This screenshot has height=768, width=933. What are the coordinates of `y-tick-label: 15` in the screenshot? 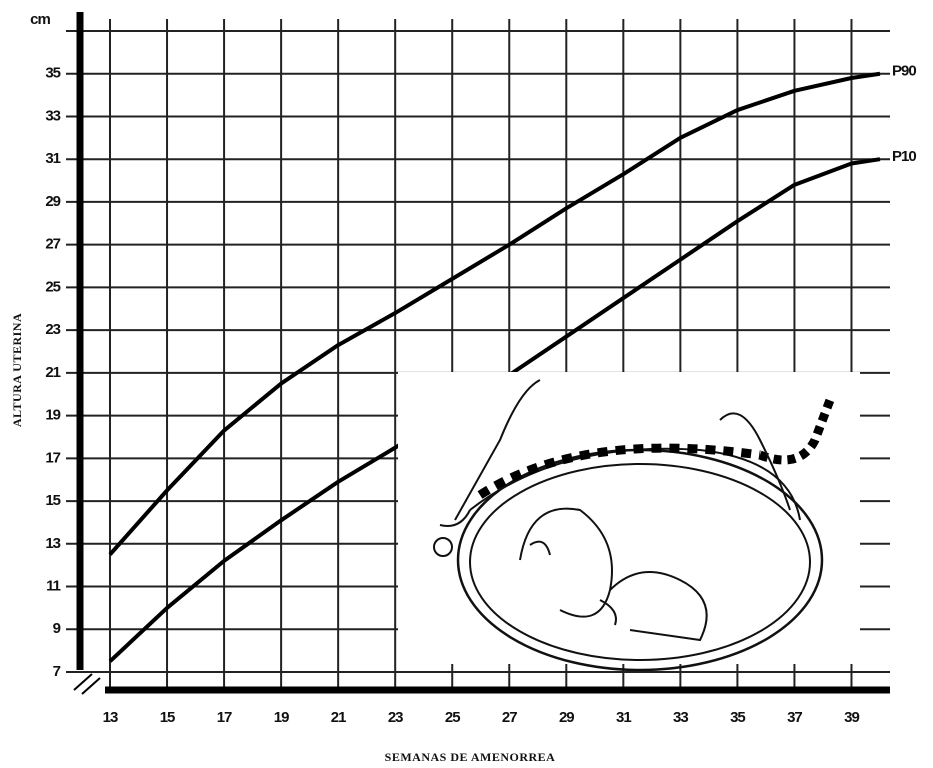 It's located at (52, 500).